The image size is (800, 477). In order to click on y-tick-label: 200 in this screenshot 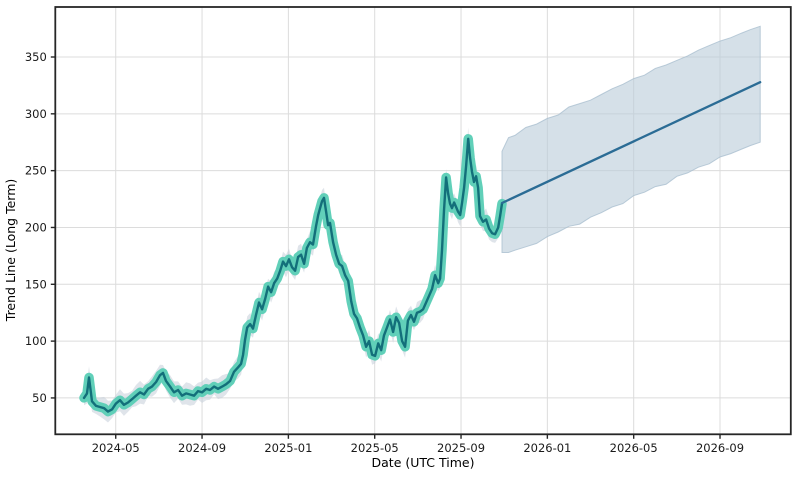, I will do `click(36, 227)`.